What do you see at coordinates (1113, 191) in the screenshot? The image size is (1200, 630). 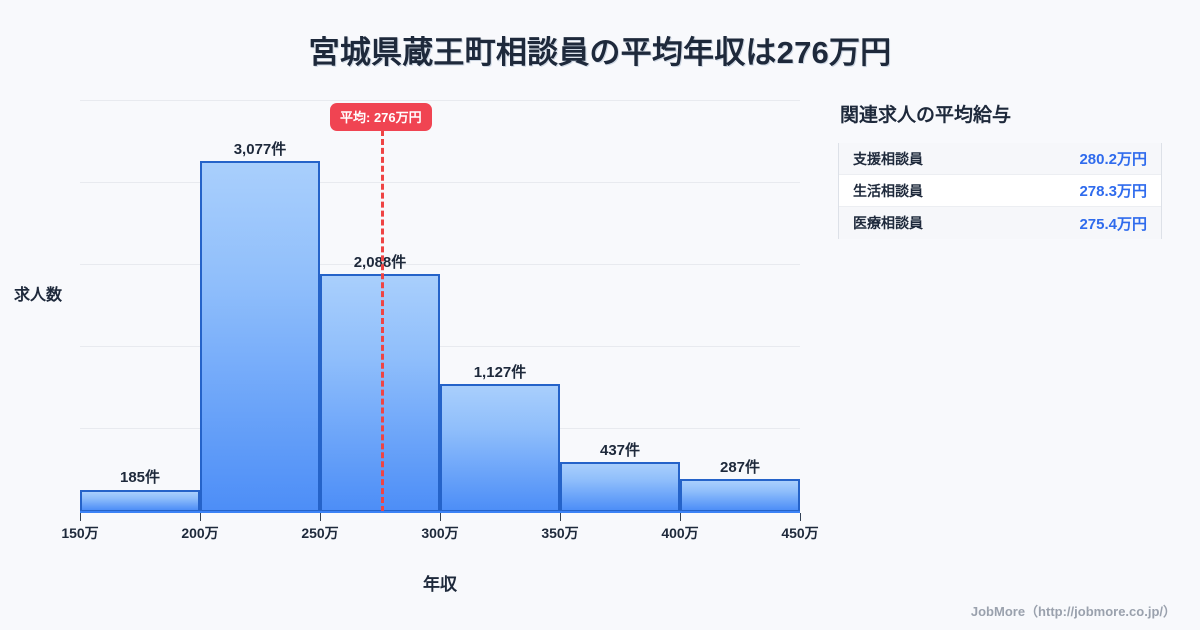 I see `salary-amount: 278.3万円` at bounding box center [1113, 191].